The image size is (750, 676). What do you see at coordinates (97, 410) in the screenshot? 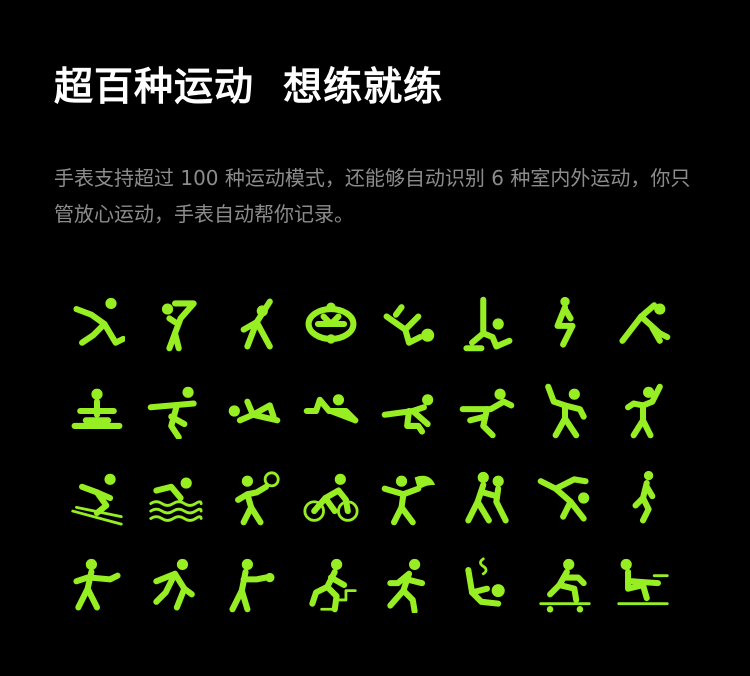
I see `seated-meditation-icon` at bounding box center [97, 410].